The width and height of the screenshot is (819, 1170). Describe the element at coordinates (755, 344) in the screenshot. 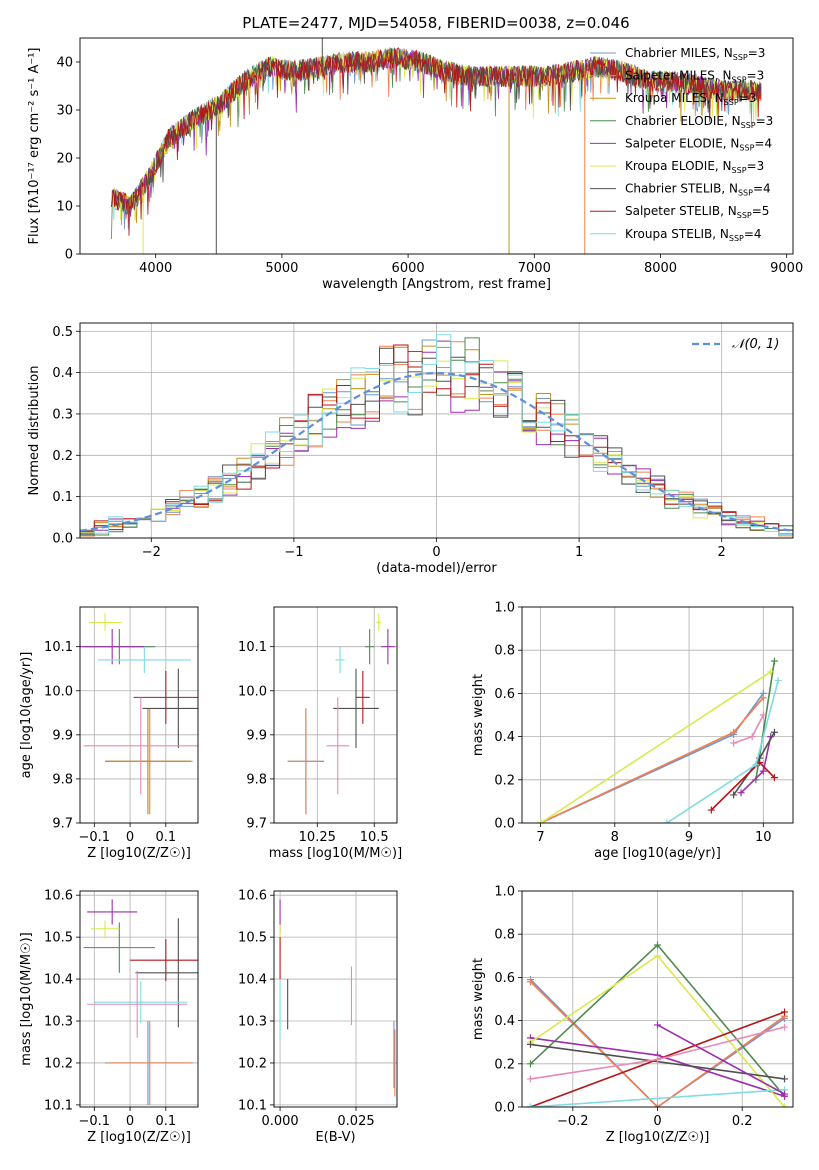

I see `residual-legend-label: 𝒩(0, 1)` at that location.